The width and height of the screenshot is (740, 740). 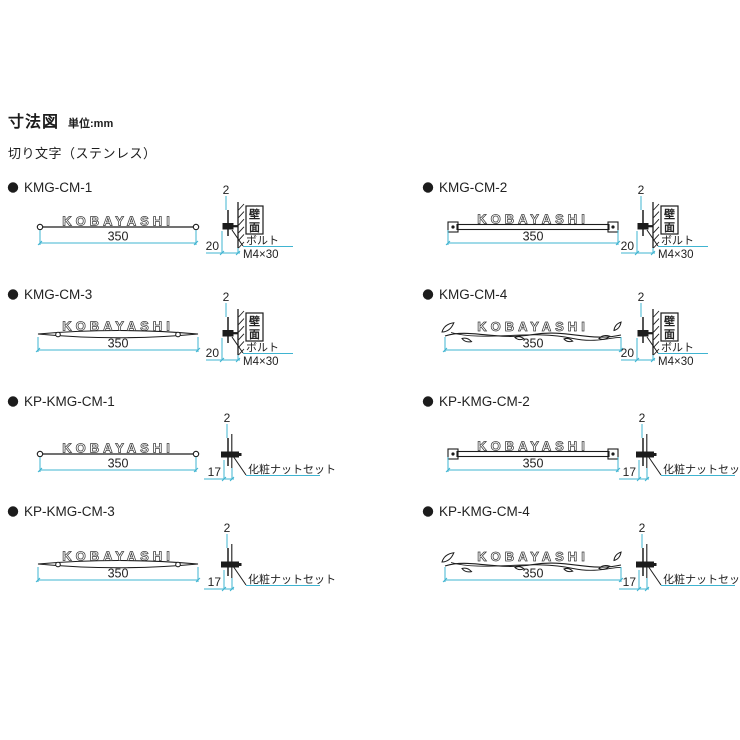 What do you see at coordinates (69, 401) in the screenshot?
I see `product-code: KP-KMG-CM-1` at bounding box center [69, 401].